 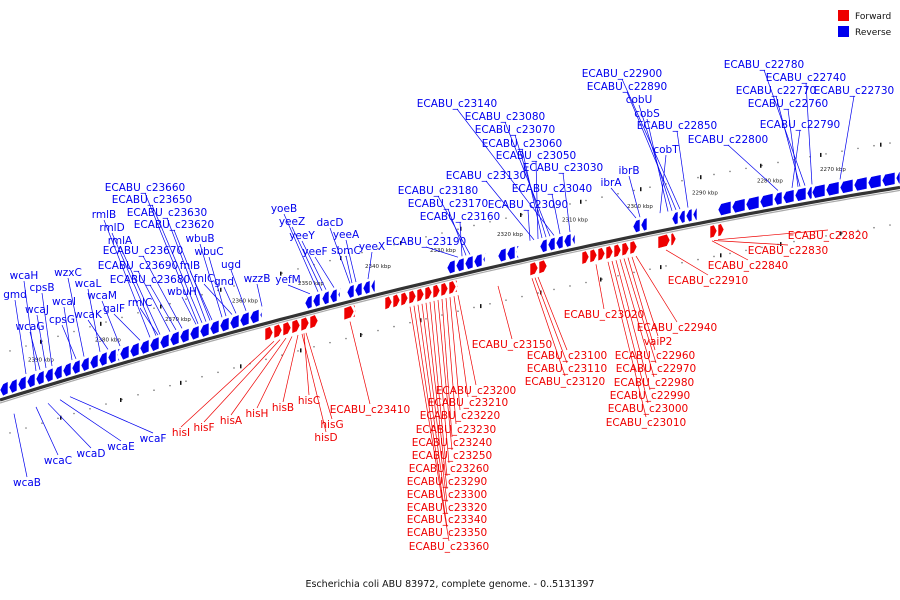 I want to click on gene-label: ECABU_c23140, so click(x=457, y=104).